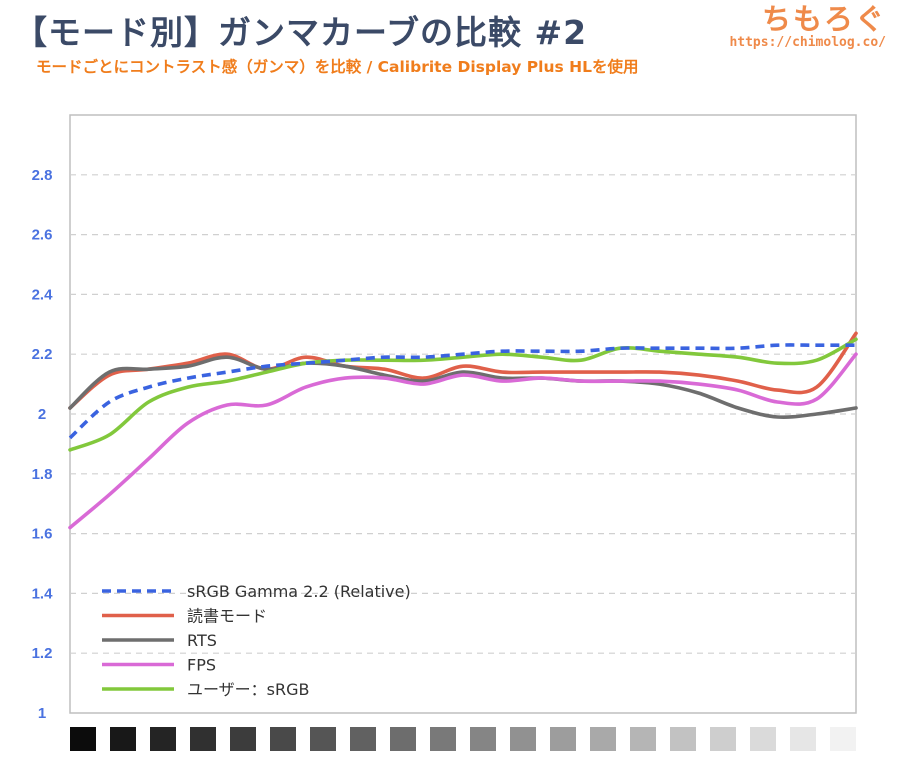 This screenshot has width=900, height=763. What do you see at coordinates (42, 354) in the screenshot?
I see `y-tick-label: 2.2` at bounding box center [42, 354].